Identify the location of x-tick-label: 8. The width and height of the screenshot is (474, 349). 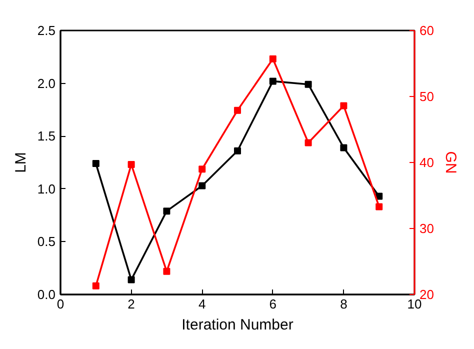
(344, 304).